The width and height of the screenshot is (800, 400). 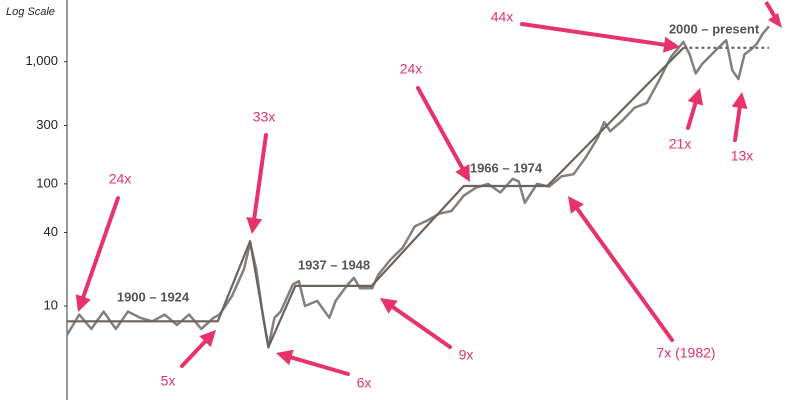 What do you see at coordinates (506, 167) in the screenshot?
I see `period-label: 1966 – 1974` at bounding box center [506, 167].